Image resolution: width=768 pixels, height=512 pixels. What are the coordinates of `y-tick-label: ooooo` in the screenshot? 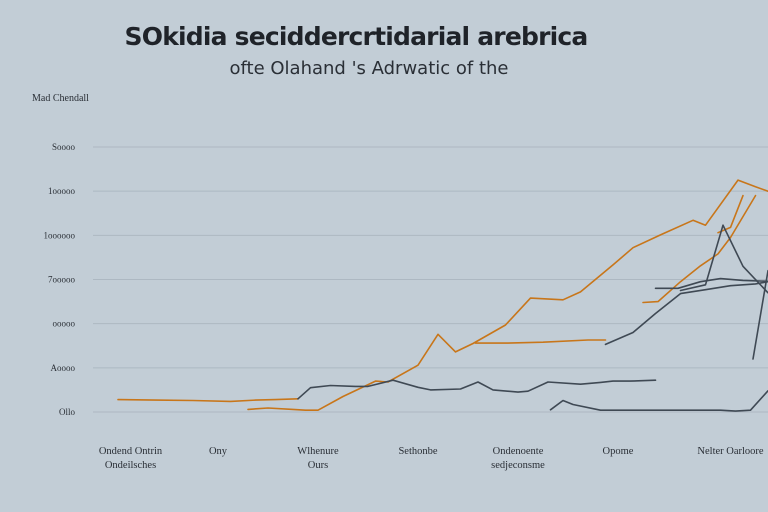 It's located at (64, 324).